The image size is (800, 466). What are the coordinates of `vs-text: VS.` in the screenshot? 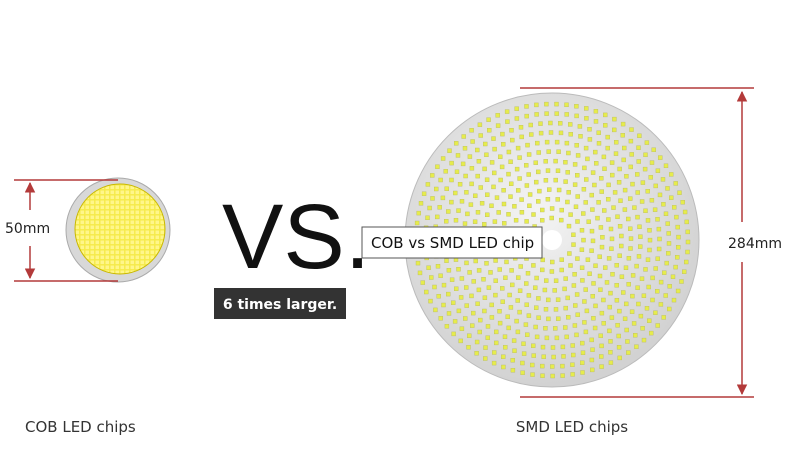 It's located at (296, 237).